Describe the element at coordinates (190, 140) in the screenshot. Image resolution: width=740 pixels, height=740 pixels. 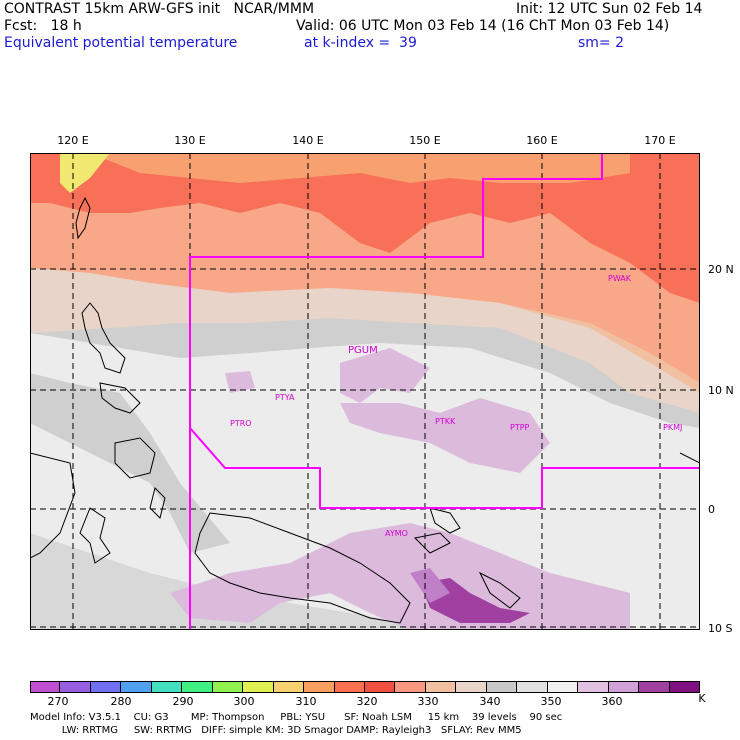
I see `lon-label-130: 130 E` at that location.